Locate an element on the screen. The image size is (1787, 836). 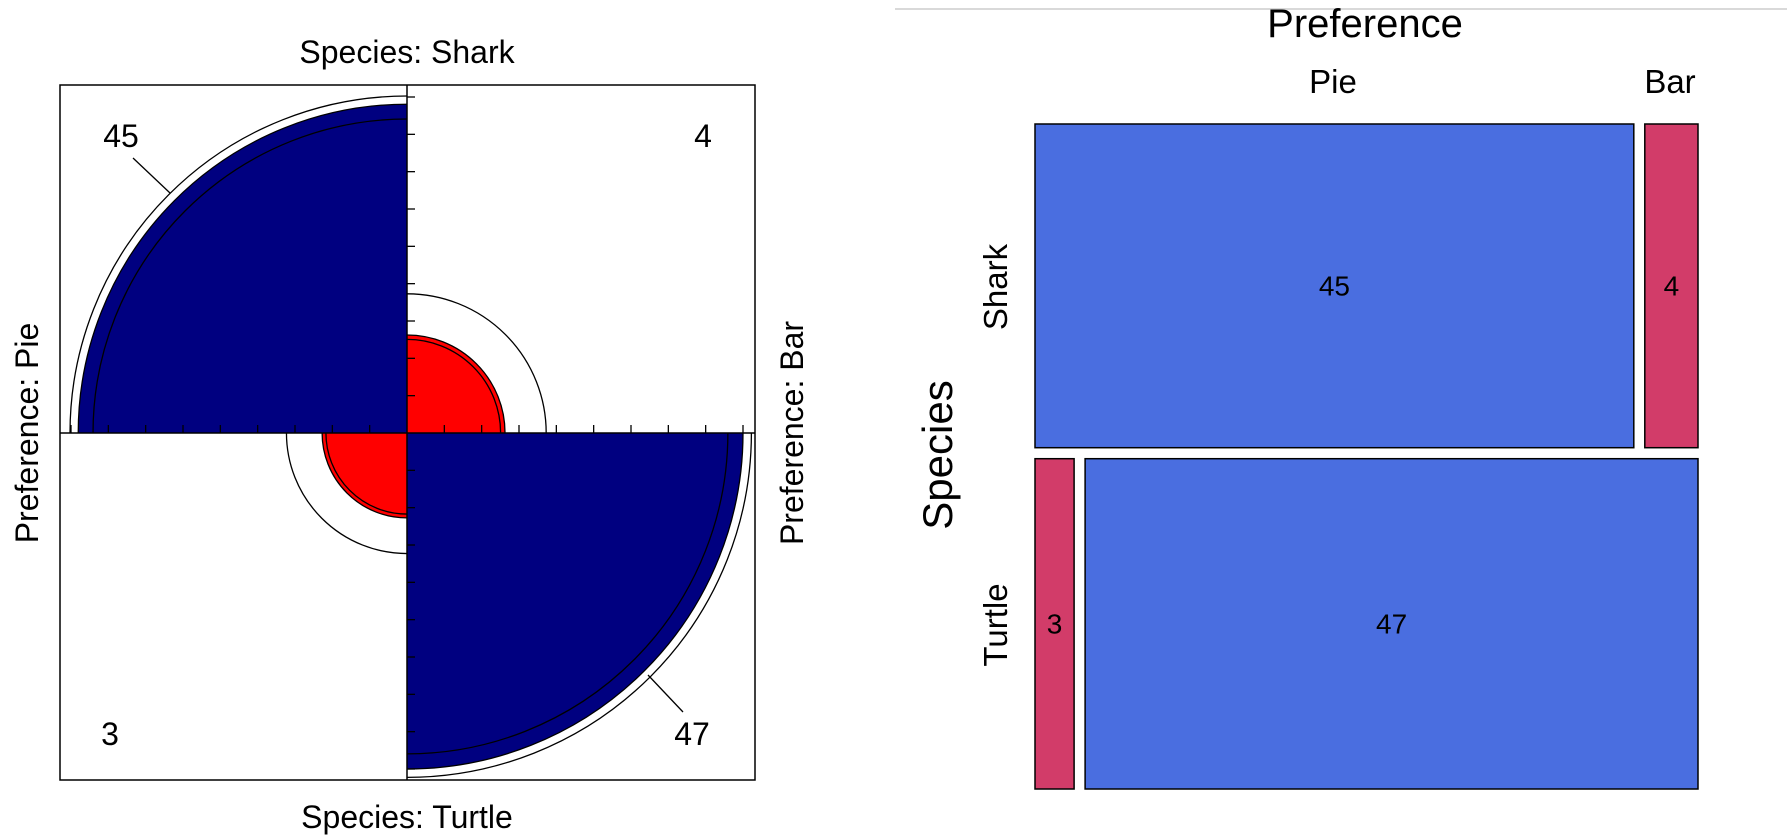
fourfold-sector-shark-bar is located at coordinates (456, 383).